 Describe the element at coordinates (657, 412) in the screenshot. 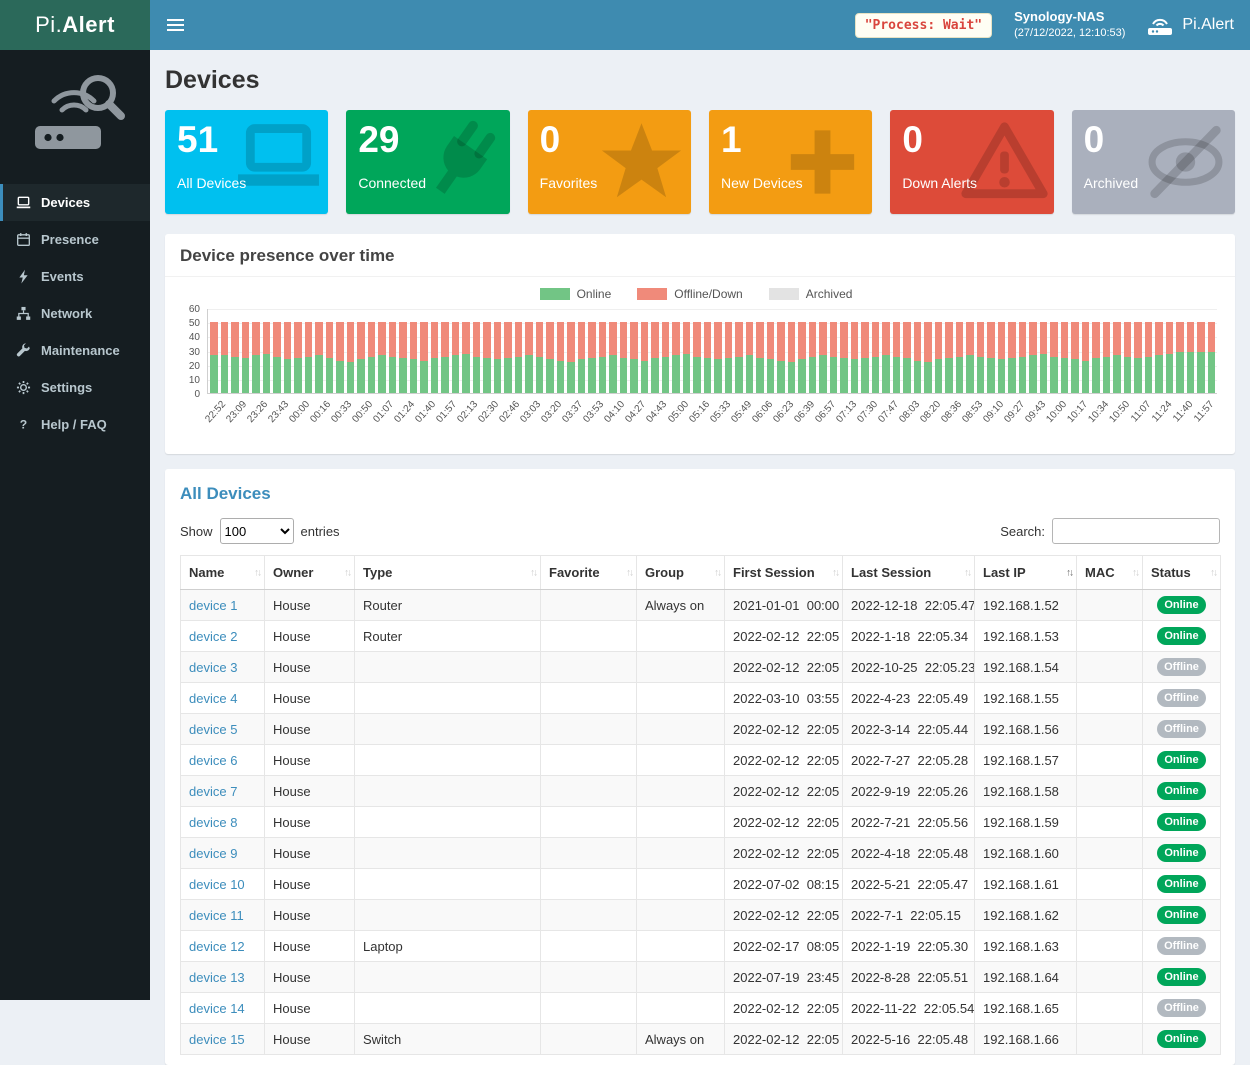

I see `x-tick-label: 04:43` at that location.